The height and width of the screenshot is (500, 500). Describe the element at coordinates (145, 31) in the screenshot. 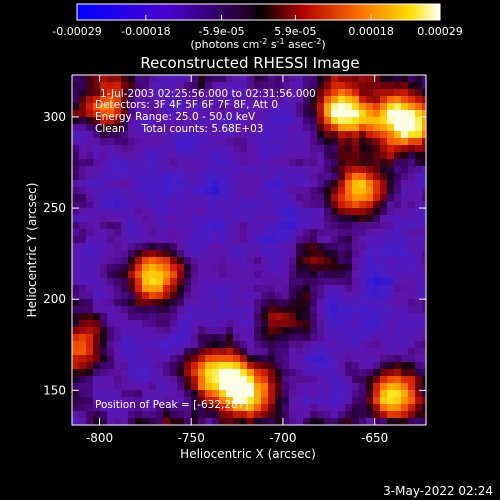

I see `colorbar-tick-label: -0.00018` at that location.